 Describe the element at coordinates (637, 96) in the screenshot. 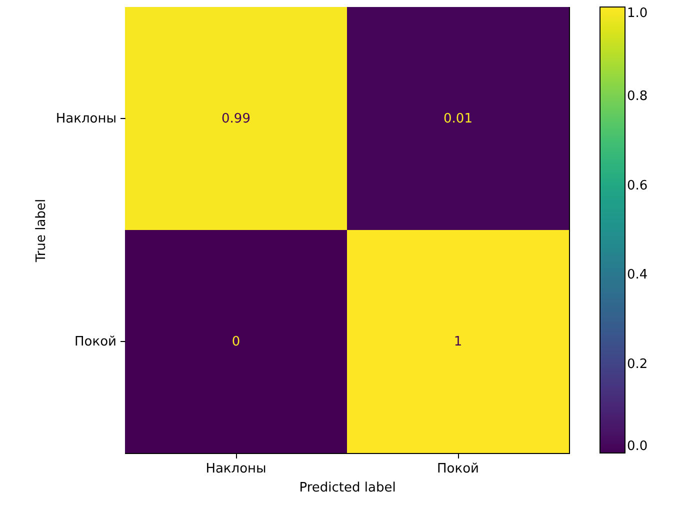

I see `color-bar-label: 0.8` at that location.